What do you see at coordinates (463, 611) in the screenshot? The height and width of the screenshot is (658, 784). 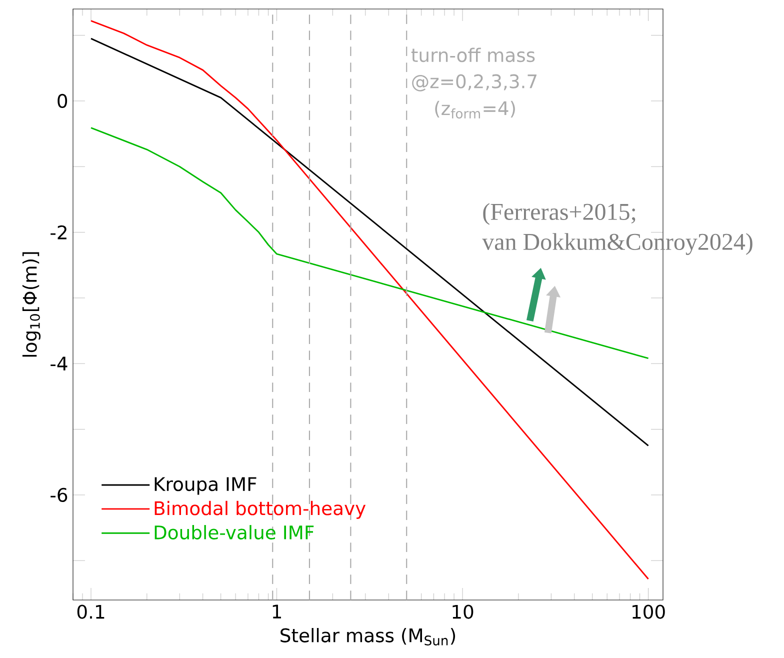 I see `x-tick-label: 10` at bounding box center [463, 611].